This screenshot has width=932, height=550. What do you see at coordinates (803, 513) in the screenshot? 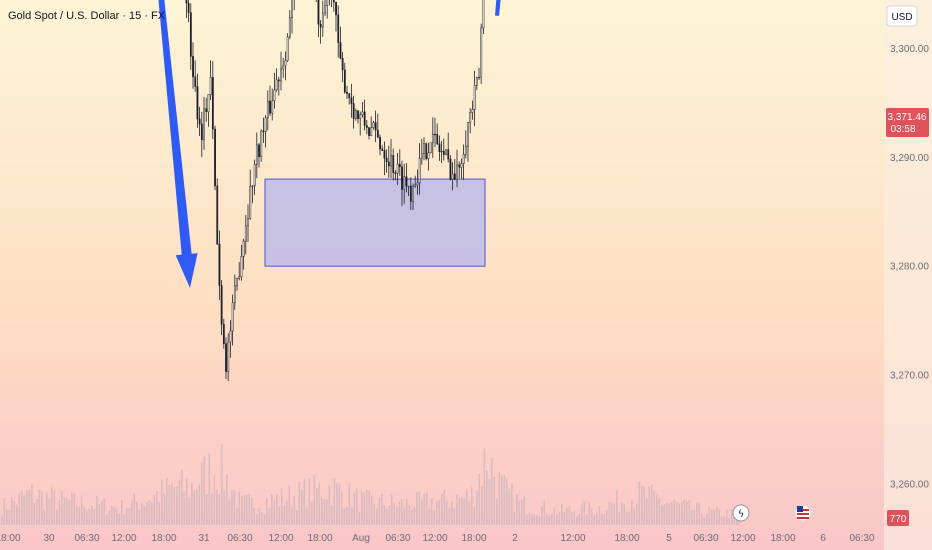
I see `us-economic-event-icon` at bounding box center [803, 513].